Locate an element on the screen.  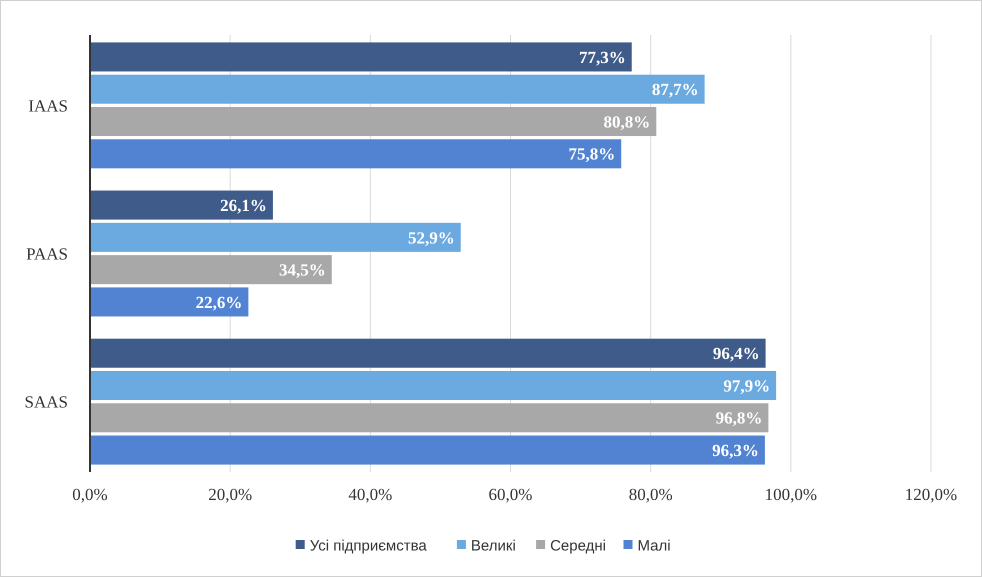
data-label: 80,8% is located at coordinates (627, 122).